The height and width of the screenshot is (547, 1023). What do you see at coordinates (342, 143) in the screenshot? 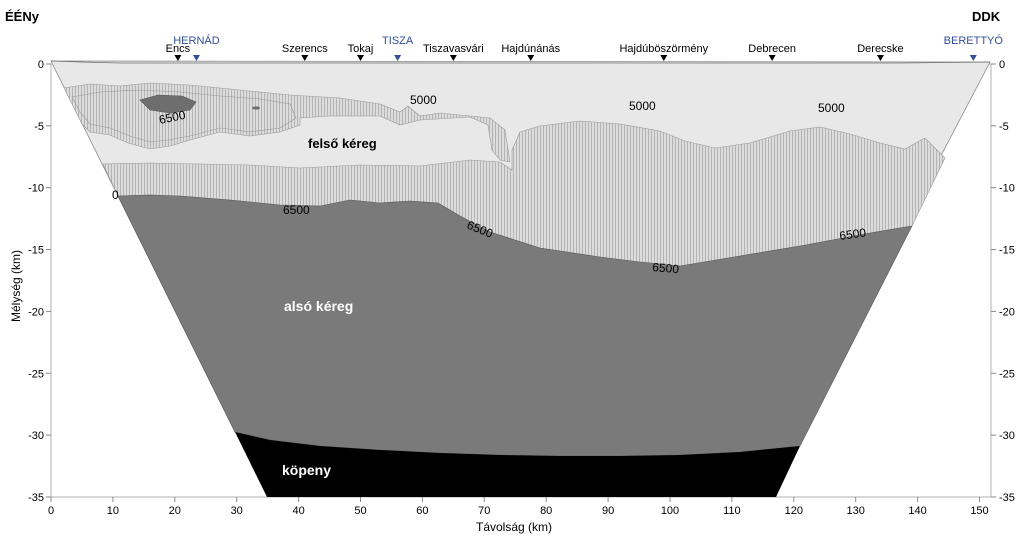
I see `upper-crust-label: felső kéreg` at bounding box center [342, 143].